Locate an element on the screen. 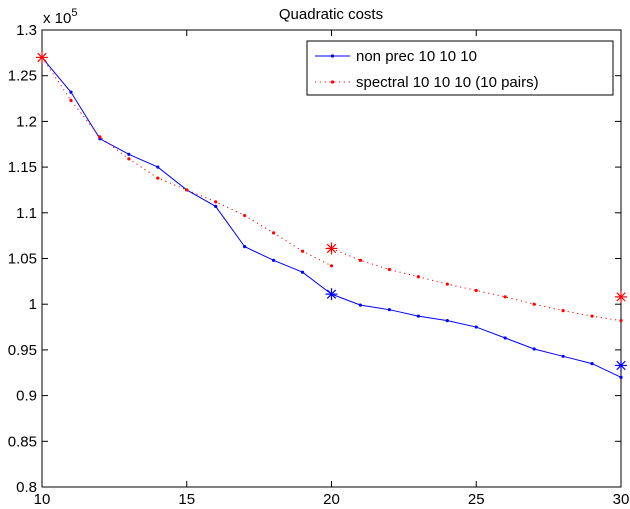 Image resolution: width=630 pixels, height=509 pixels. y-tick-label: 1.1 is located at coordinates (26, 213).